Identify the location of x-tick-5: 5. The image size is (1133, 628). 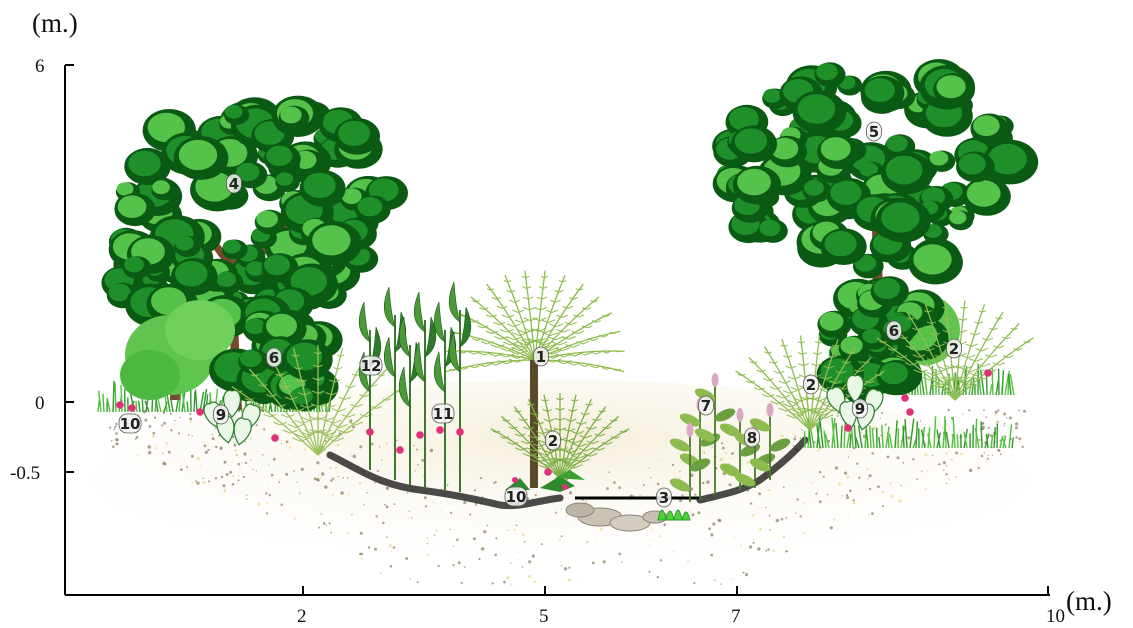
(544, 616).